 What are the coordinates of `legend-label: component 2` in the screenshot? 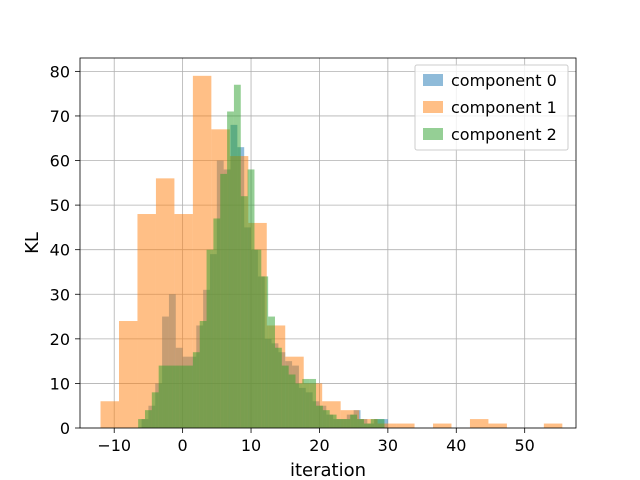 It's located at (504, 134).